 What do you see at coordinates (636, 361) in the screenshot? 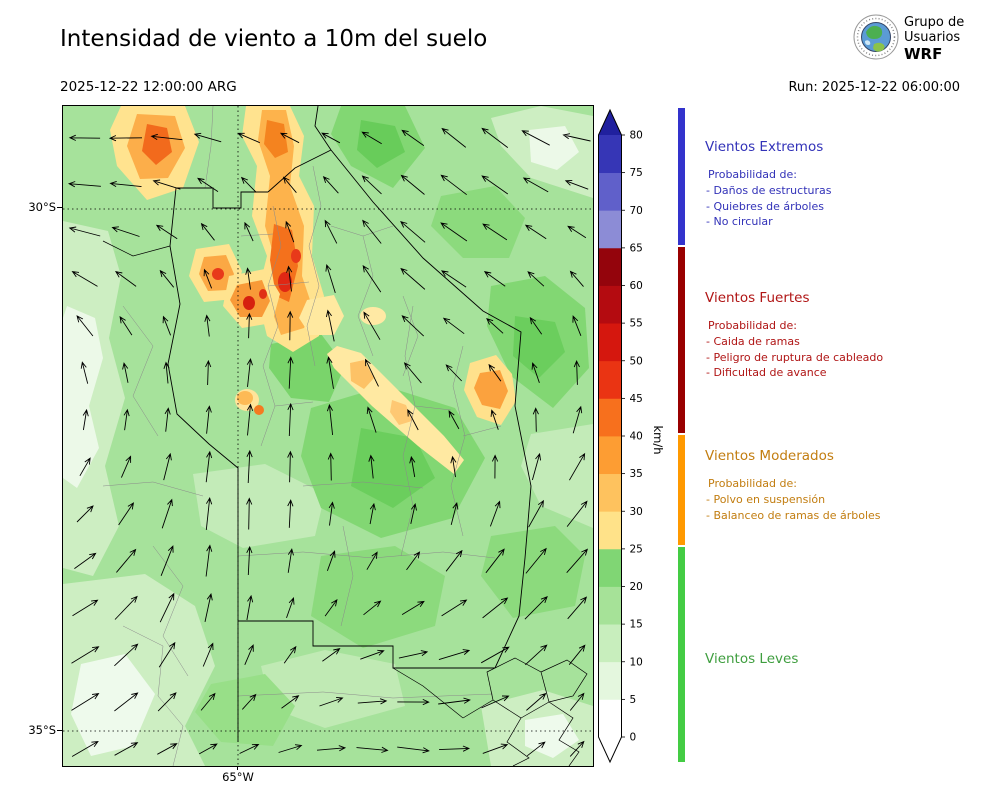
I see `colorbar-tick-label: 50` at bounding box center [636, 361].